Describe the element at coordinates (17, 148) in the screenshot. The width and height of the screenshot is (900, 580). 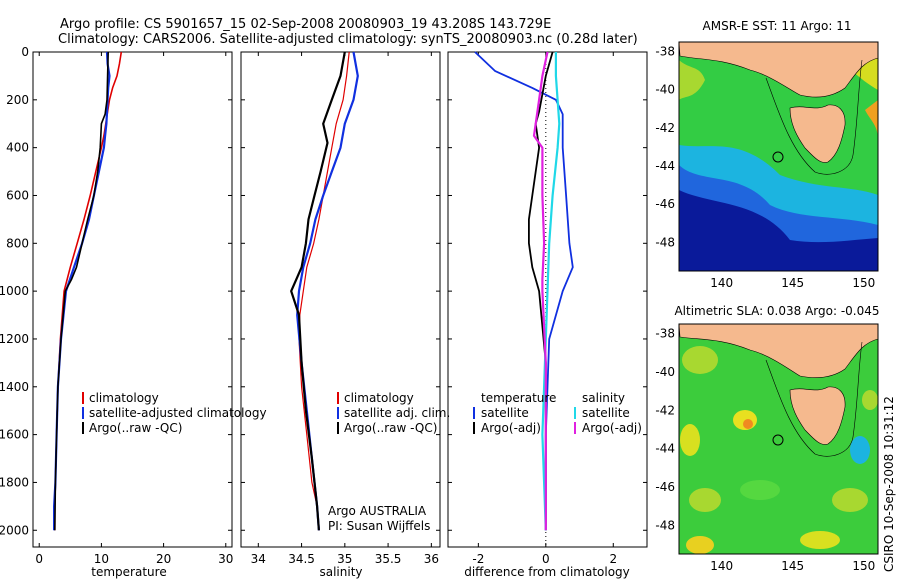
I see `y-tick-label: 400` at that location.